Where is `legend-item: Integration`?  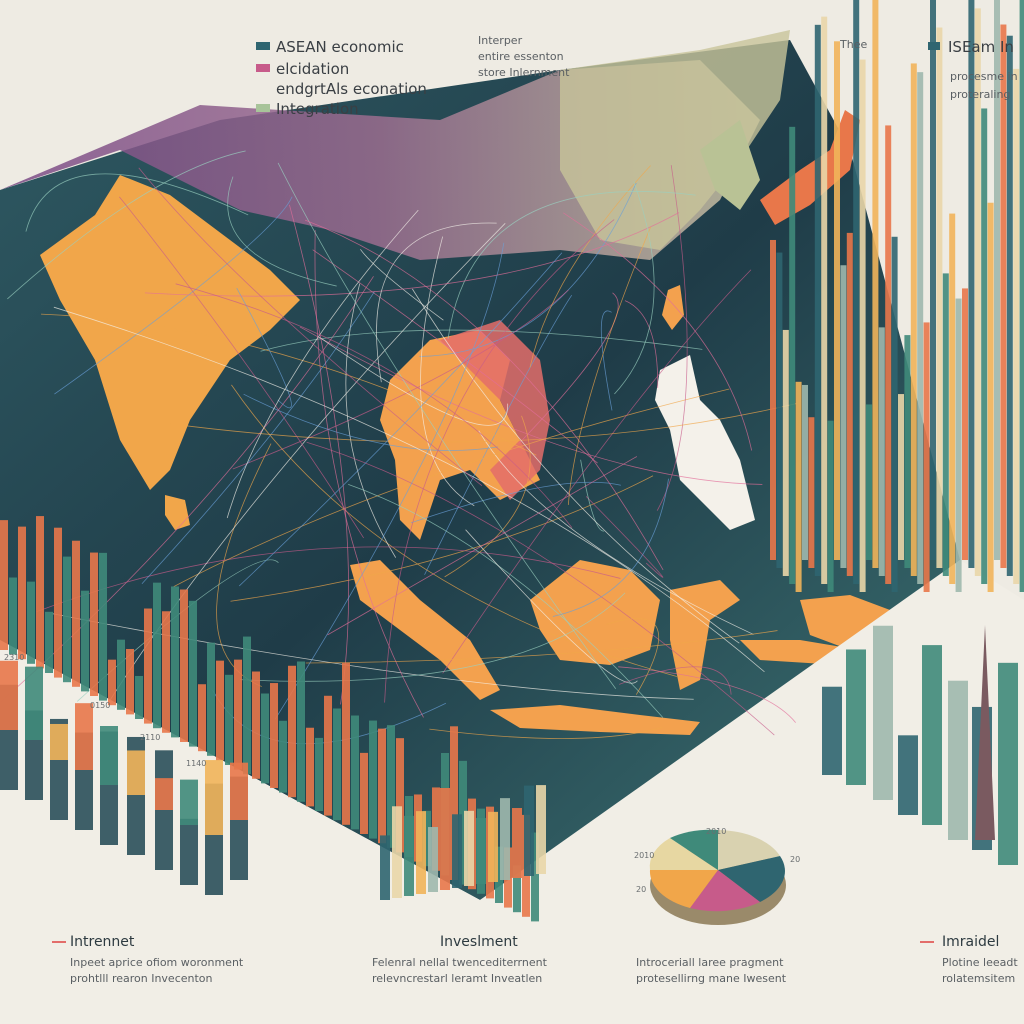
legend-item: Integration is located at coordinates (317, 109).